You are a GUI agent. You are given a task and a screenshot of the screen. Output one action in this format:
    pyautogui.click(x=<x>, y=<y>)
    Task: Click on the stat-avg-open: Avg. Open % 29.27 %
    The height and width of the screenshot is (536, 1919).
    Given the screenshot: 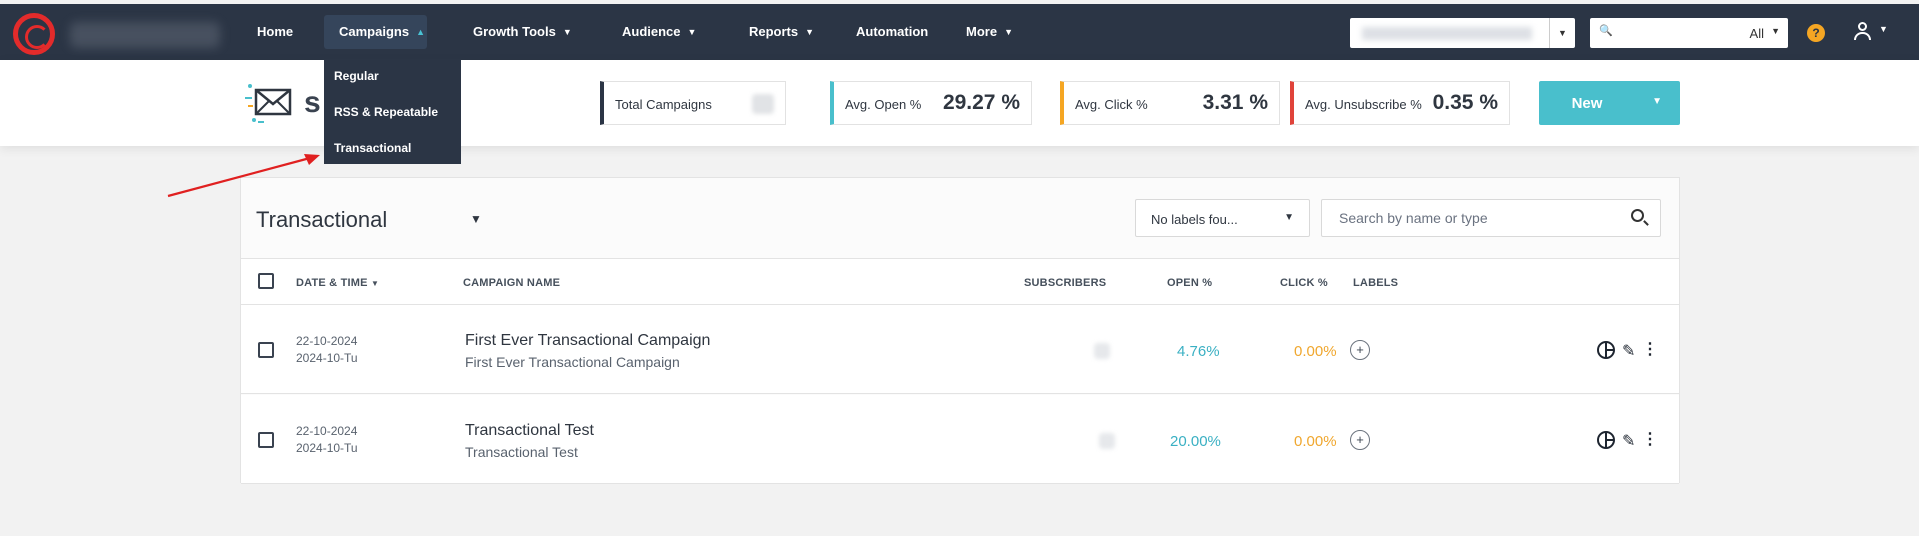 What is the action you would take?
    pyautogui.click(x=931, y=103)
    